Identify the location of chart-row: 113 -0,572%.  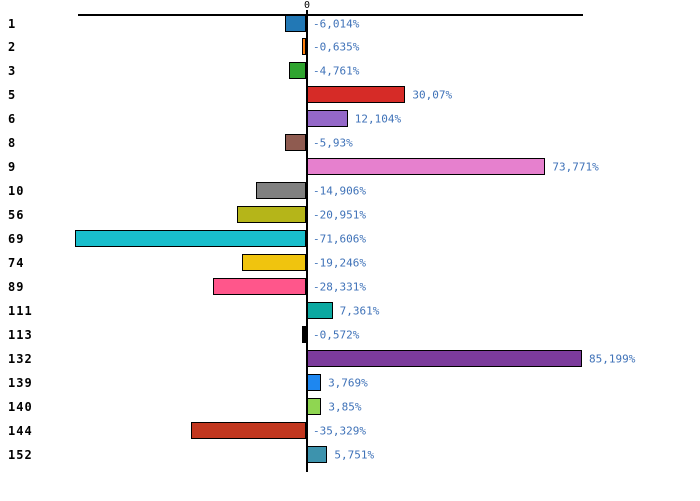
(350, 334).